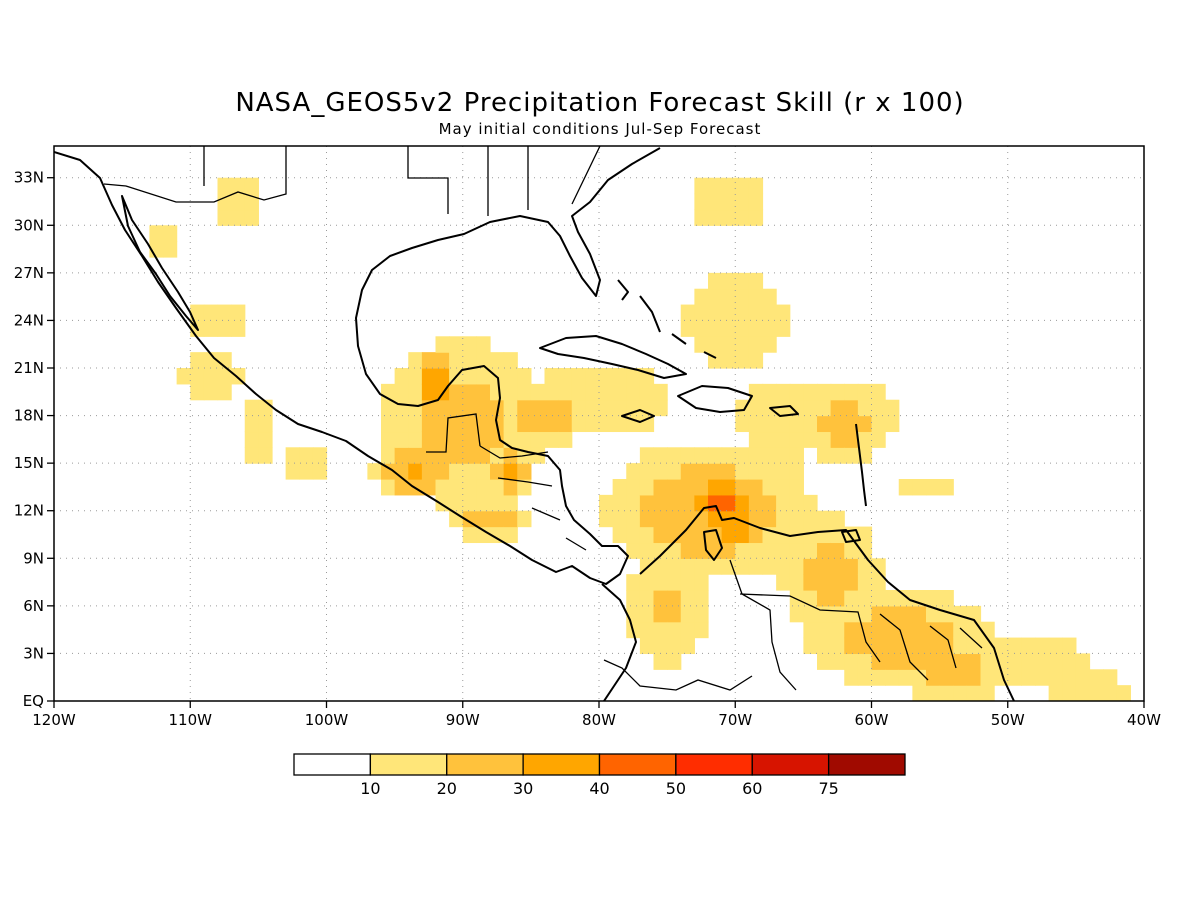 This screenshot has height=900, width=1200. I want to click on colorbar-swatch, so click(485, 764).